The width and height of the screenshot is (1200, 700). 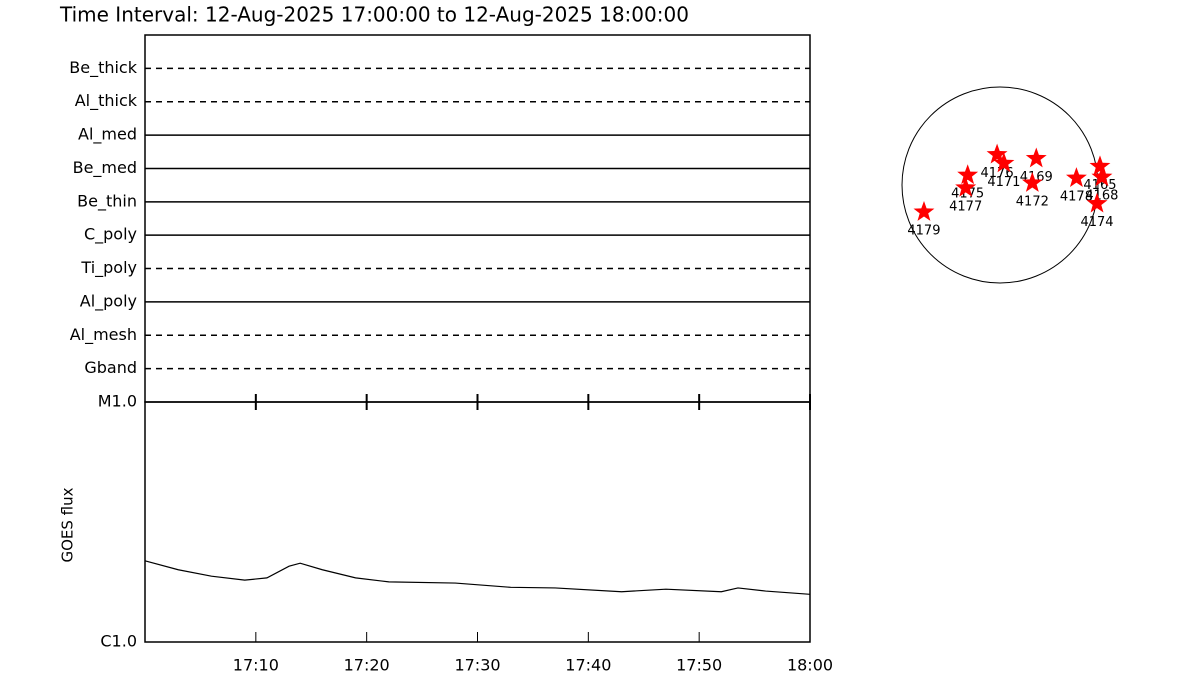 What do you see at coordinates (107, 135) in the screenshot?
I see `filter-label: Al_med` at bounding box center [107, 135].